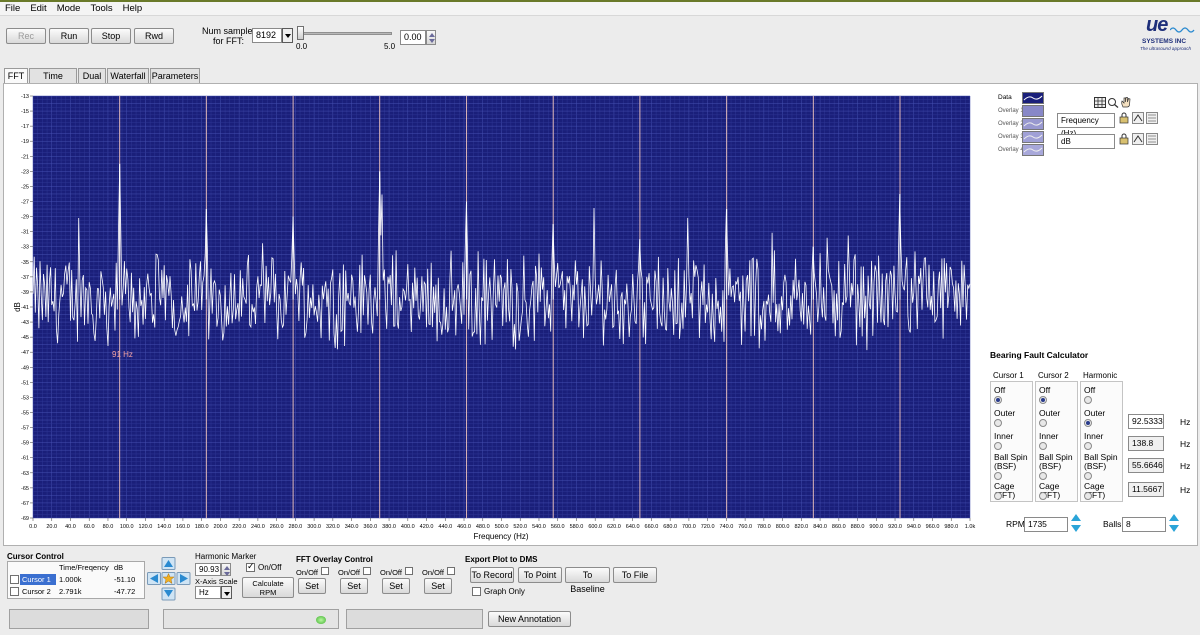 This screenshot has width=1200, height=635. I want to click on x-scale-lock-icon, so click(1124, 118).